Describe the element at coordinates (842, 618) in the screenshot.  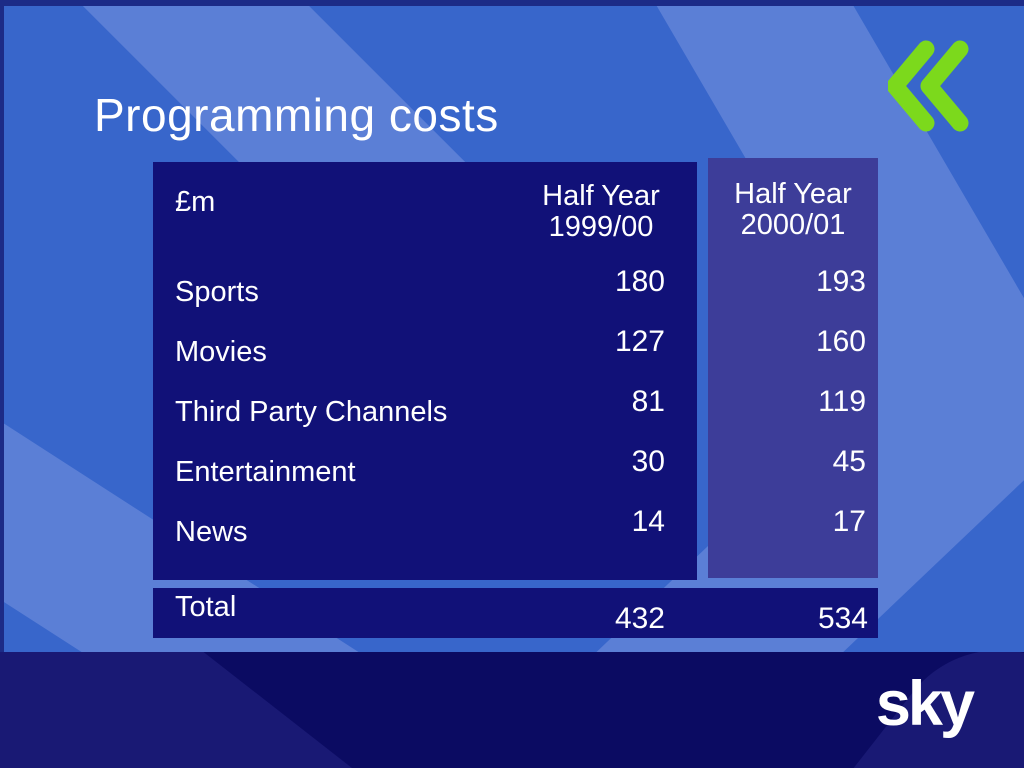
I see `total-value-hy2: 534` at that location.